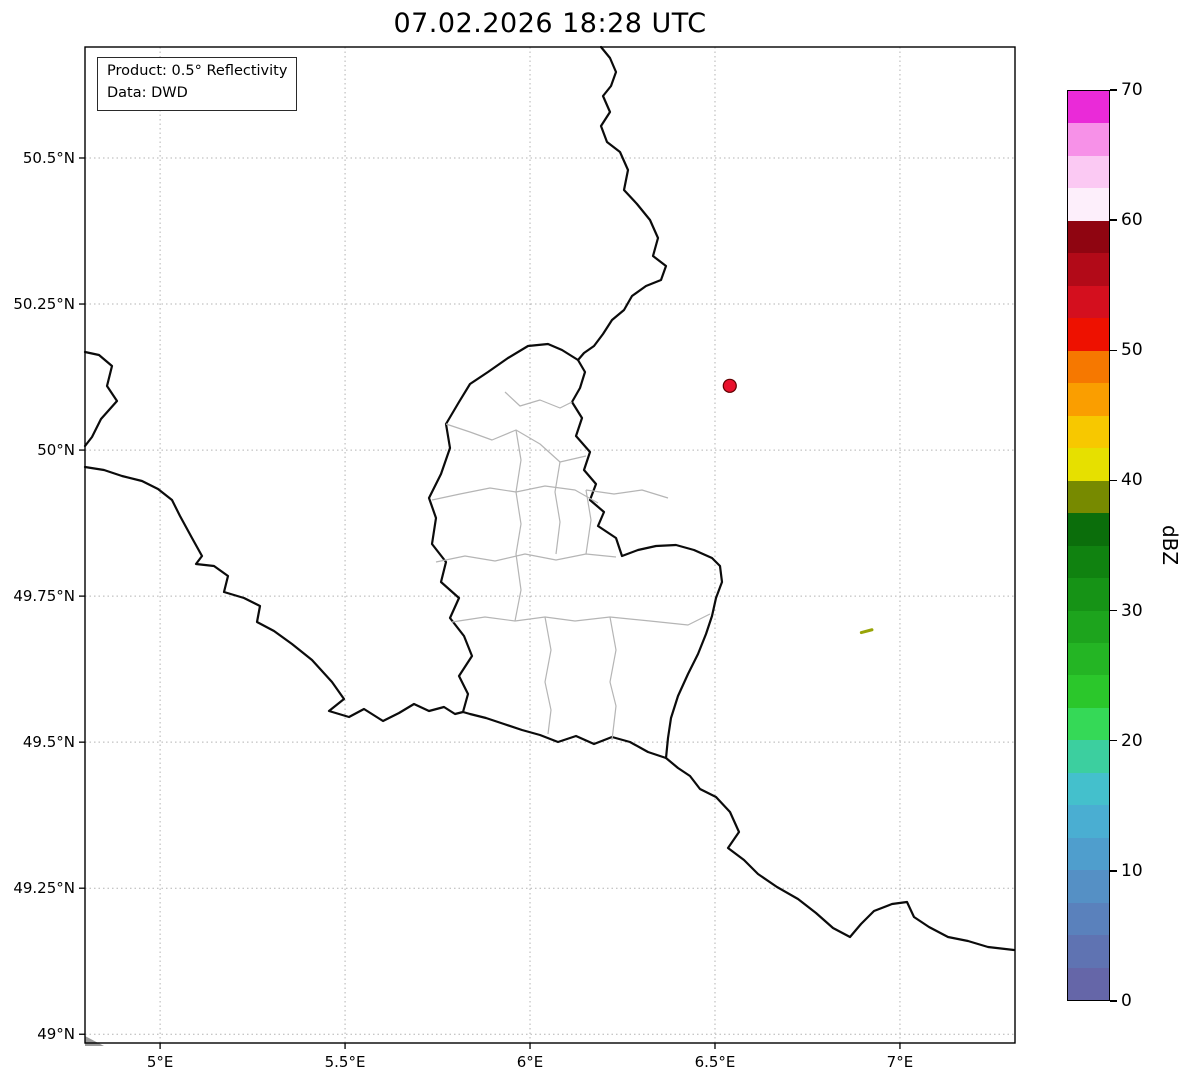  Describe the element at coordinates (48, 157) in the screenshot. I see `y-axis-tick-label: 50.5°N` at that location.